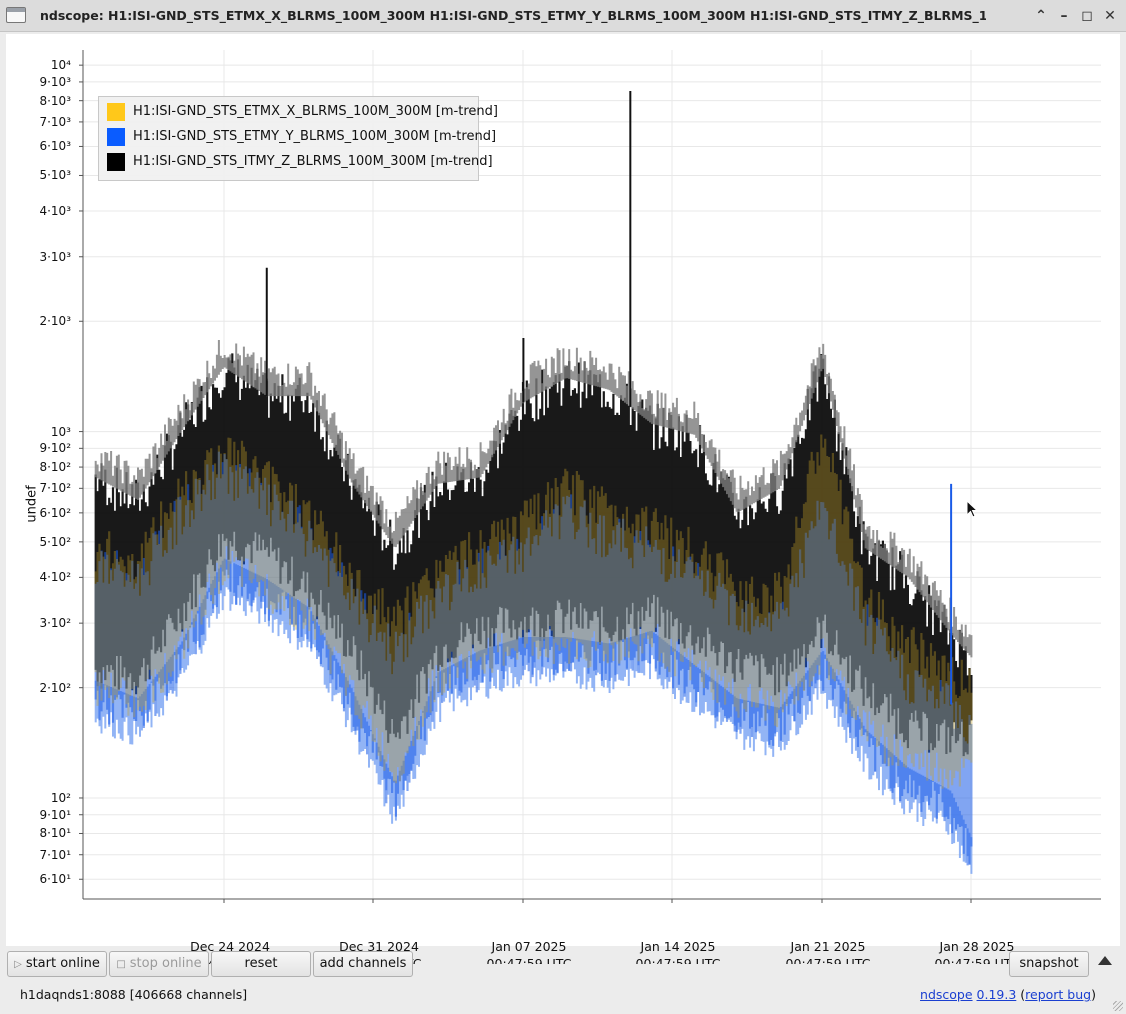 The image size is (1126, 1014). I want to click on maximize-icon: ◻, so click(1087, 16).